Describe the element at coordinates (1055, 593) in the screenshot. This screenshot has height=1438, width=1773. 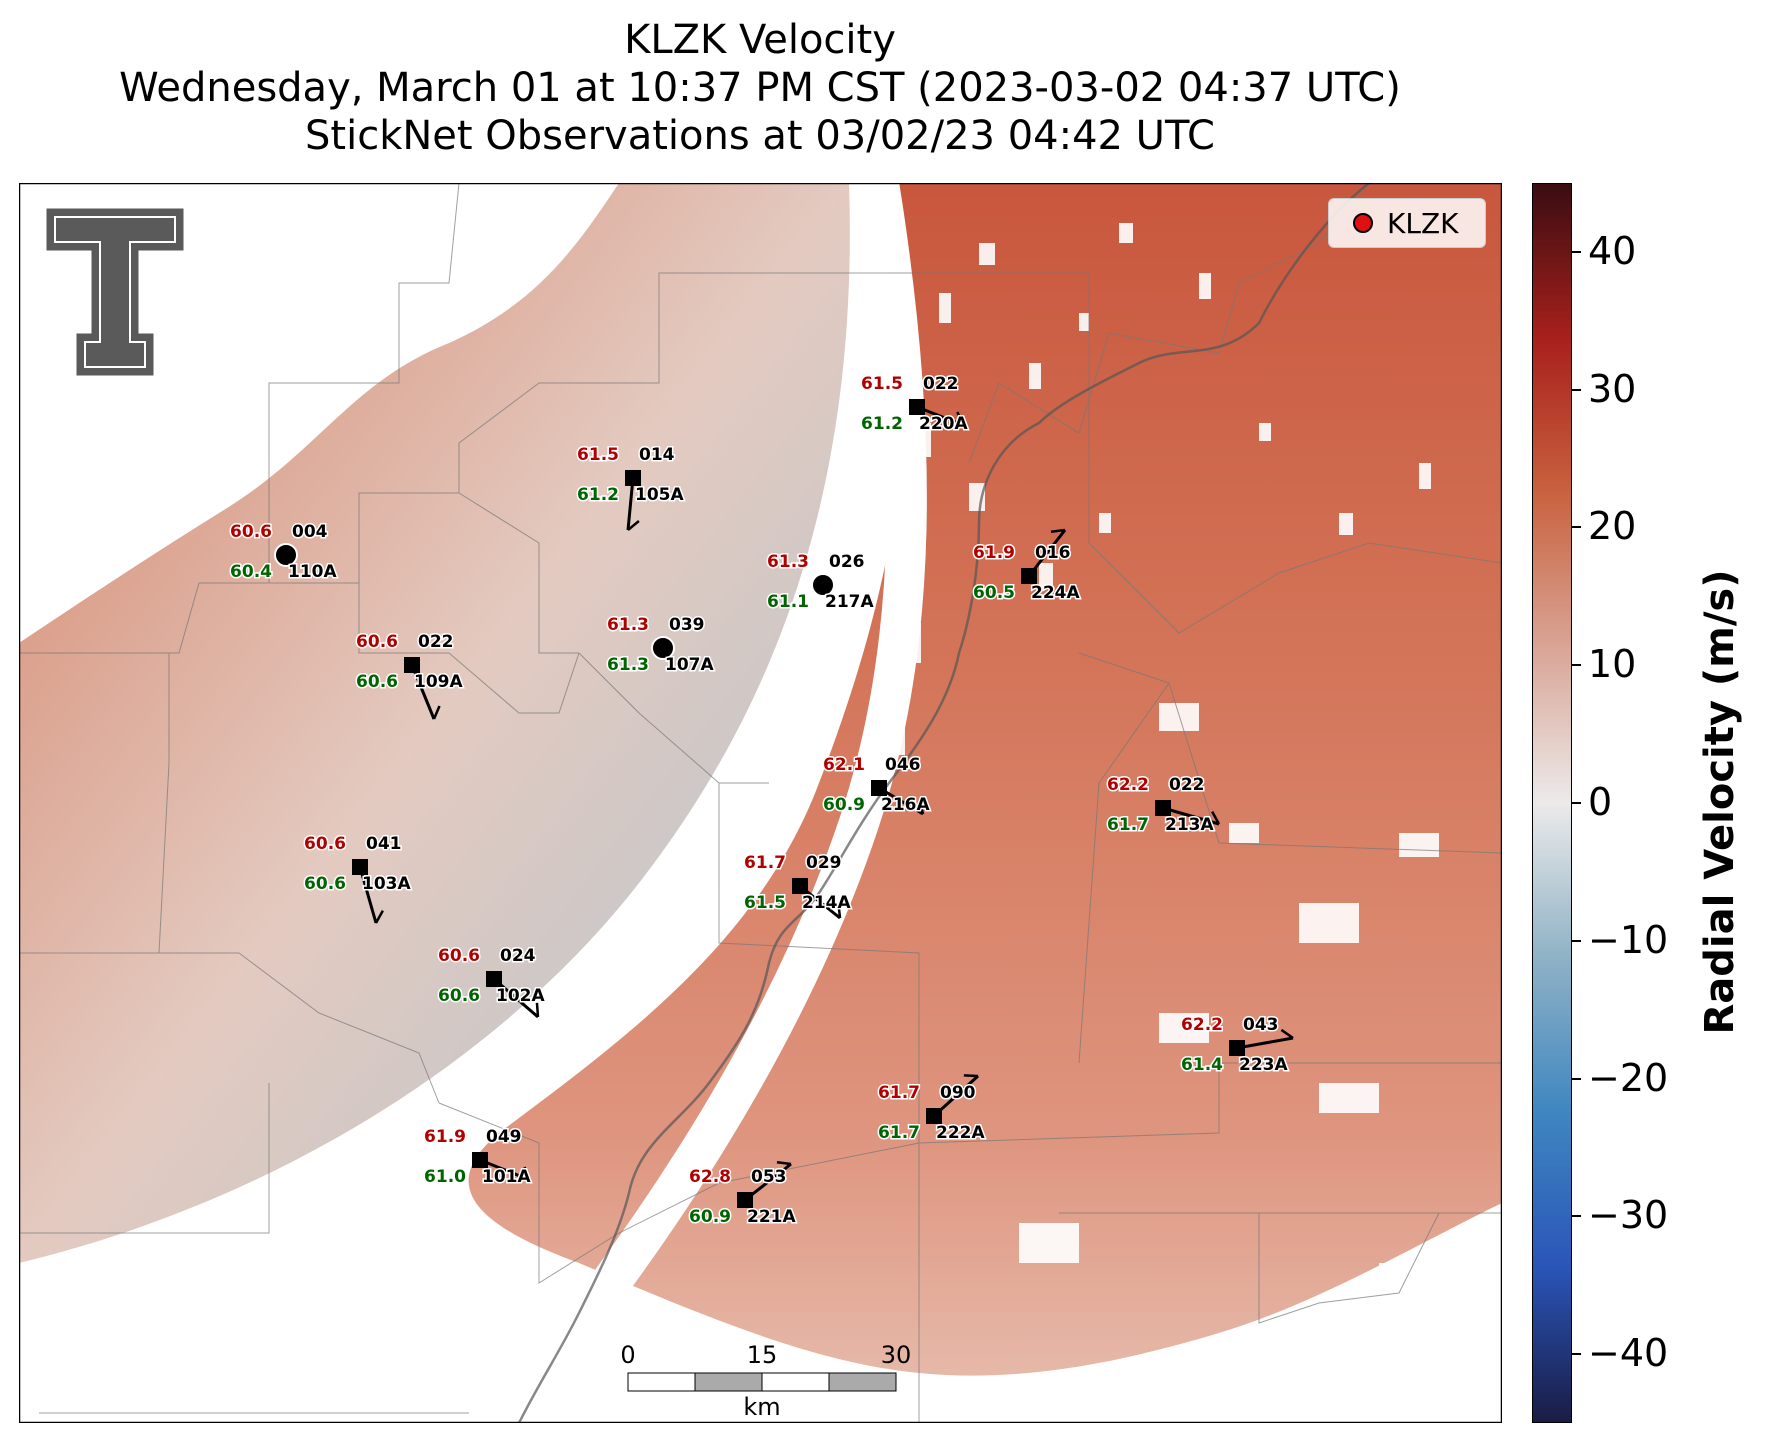
I see `station-id: 224A` at that location.